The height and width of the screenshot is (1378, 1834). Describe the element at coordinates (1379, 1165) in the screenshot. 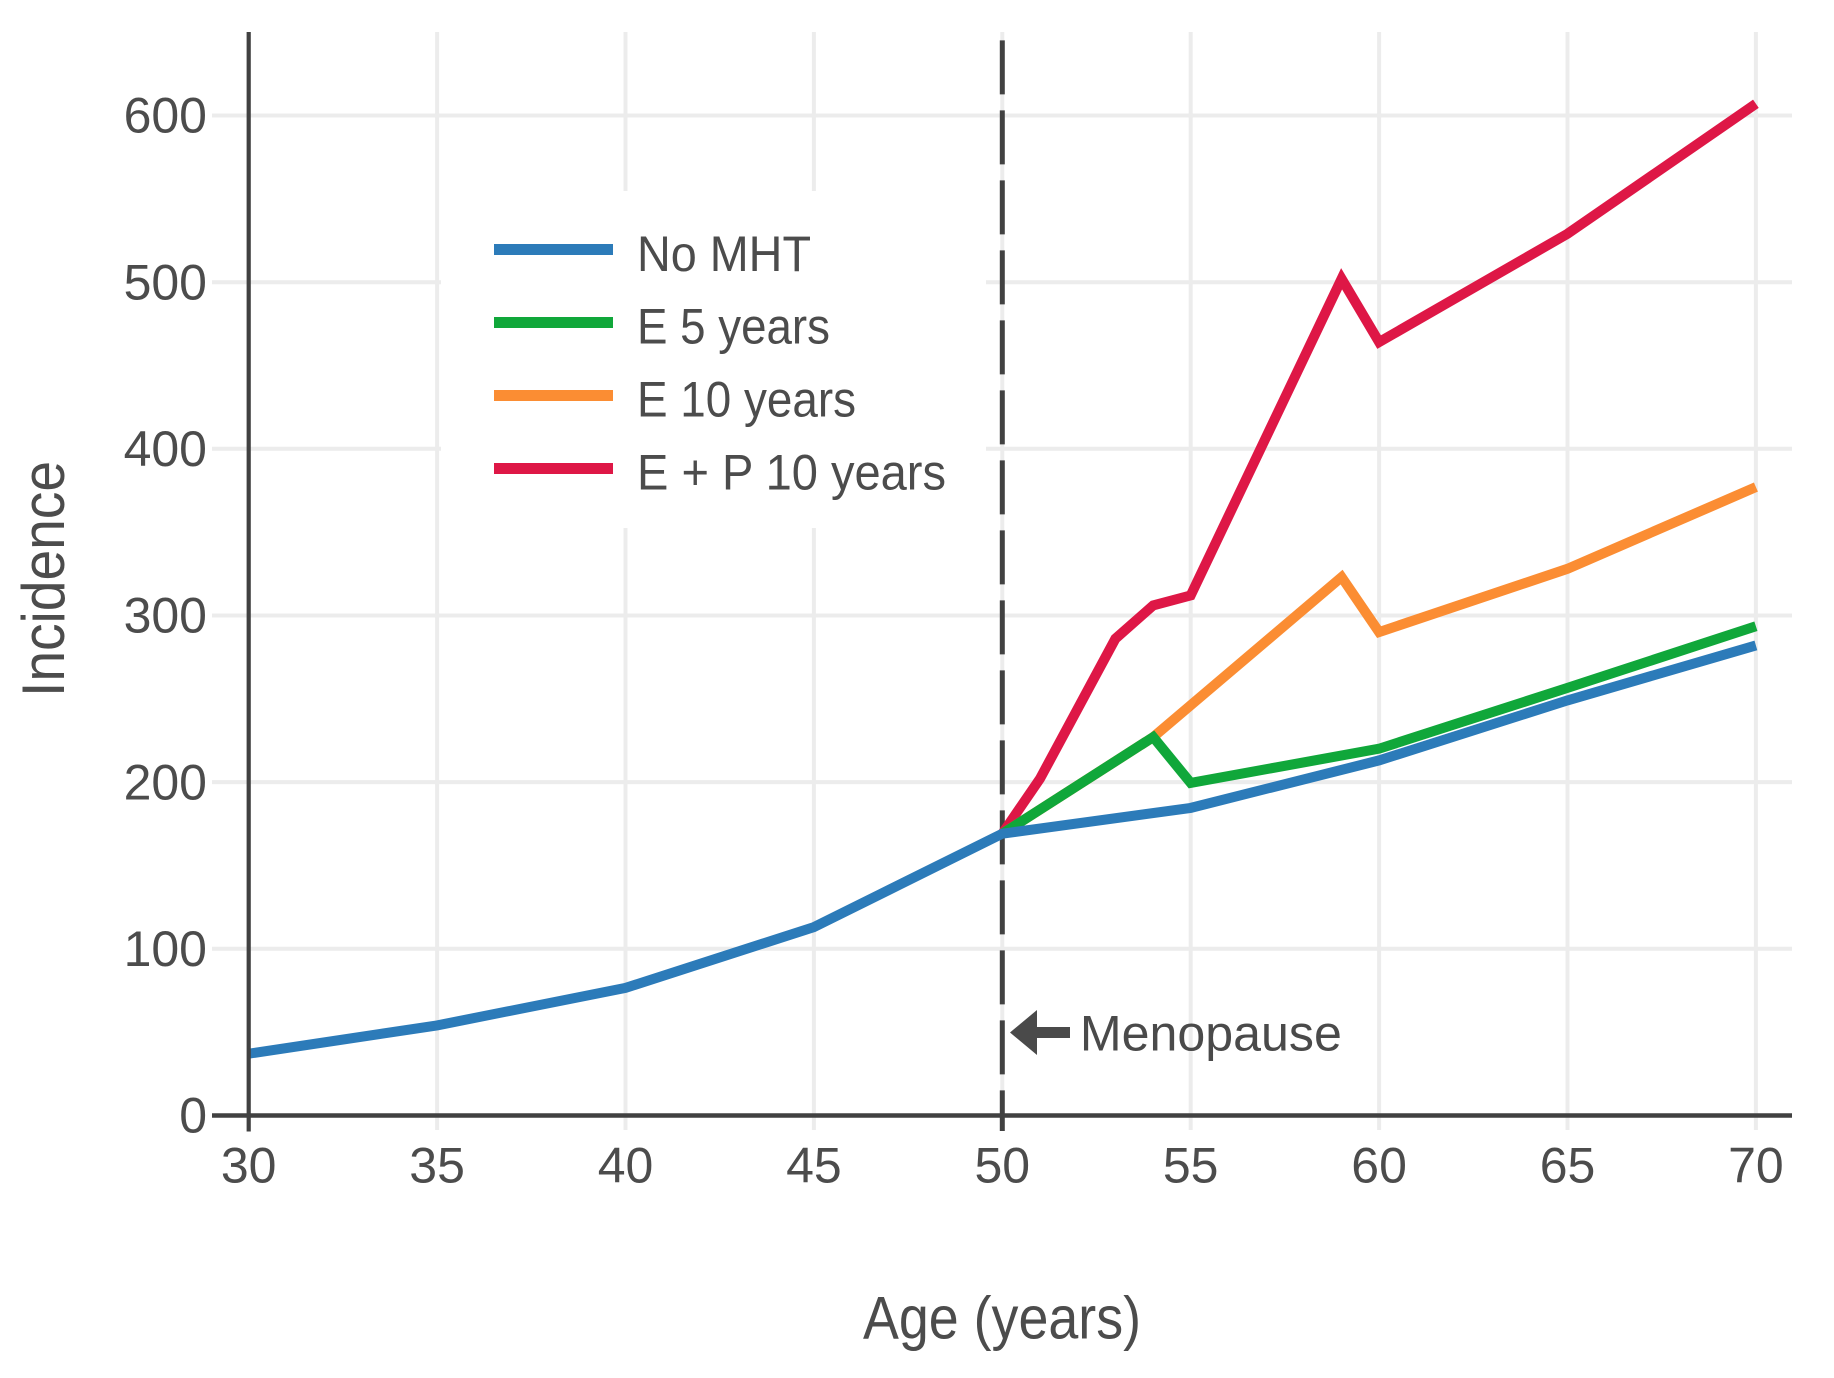

I see `svg-text: 60` at that location.